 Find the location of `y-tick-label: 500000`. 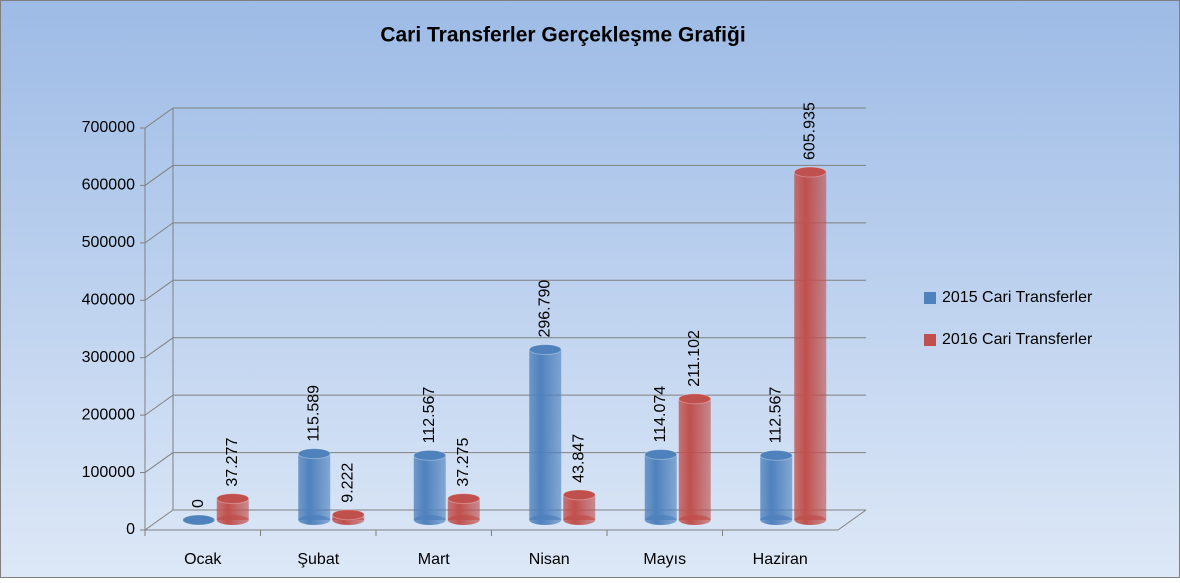

y-tick-label: 500000 is located at coordinates (108, 242).